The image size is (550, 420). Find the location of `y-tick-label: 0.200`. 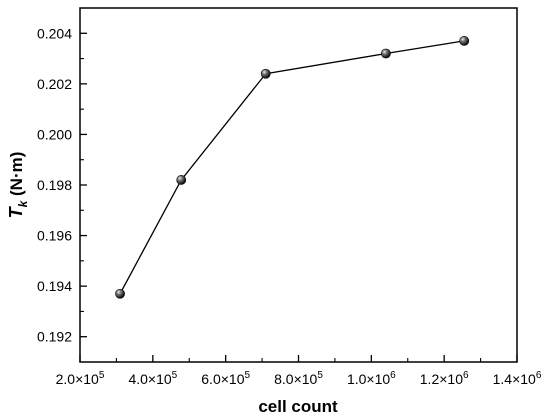

y-tick-label: 0.200 is located at coordinates (54, 134).